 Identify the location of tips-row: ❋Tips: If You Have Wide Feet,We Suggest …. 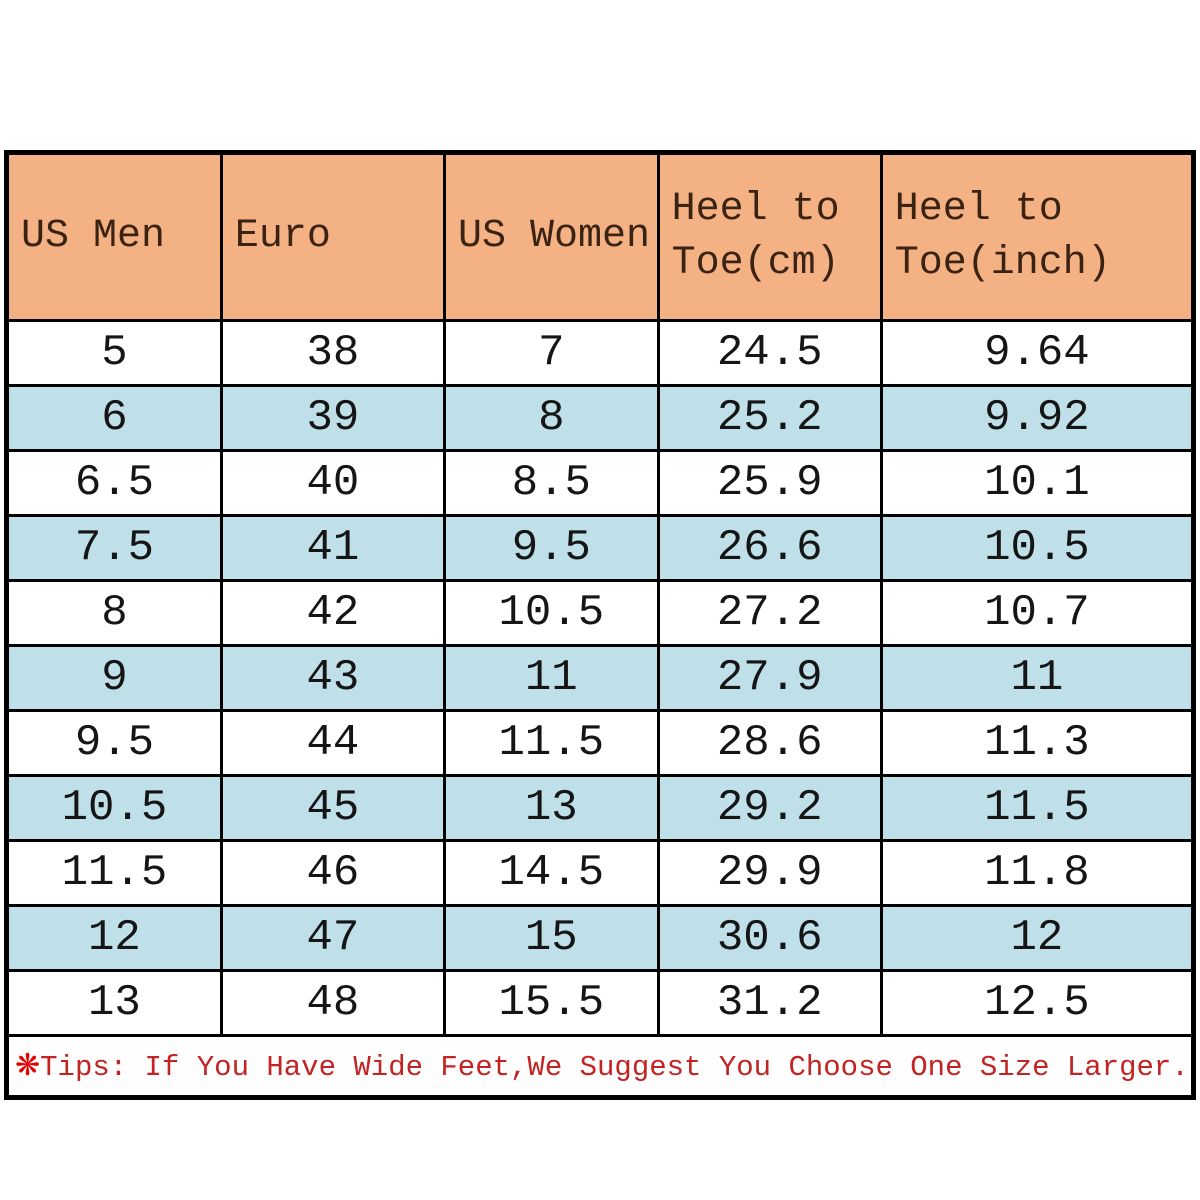
(600, 1066).